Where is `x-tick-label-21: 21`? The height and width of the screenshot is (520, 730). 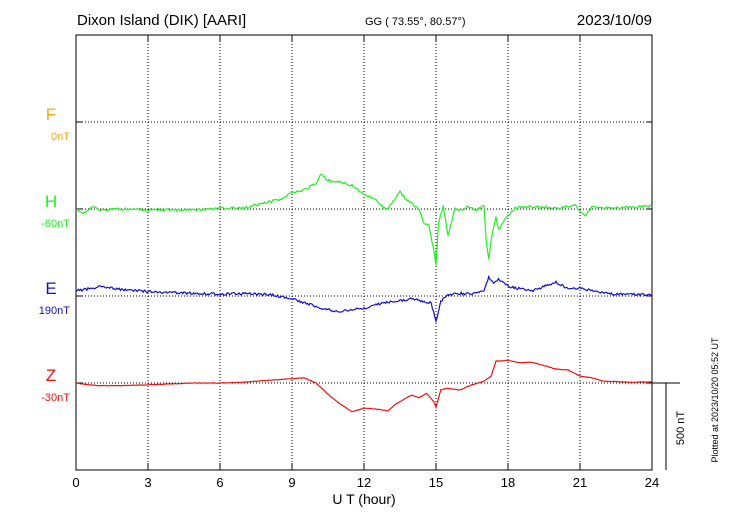 x-tick-label-21: 21 is located at coordinates (580, 482).